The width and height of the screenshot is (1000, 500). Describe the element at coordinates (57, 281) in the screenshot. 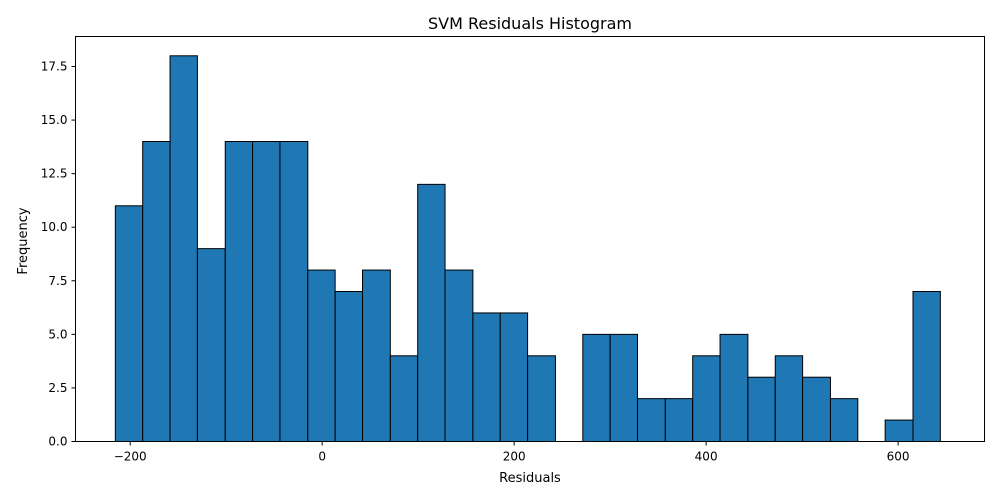

I see `y-tick-label: 7.5` at that location.